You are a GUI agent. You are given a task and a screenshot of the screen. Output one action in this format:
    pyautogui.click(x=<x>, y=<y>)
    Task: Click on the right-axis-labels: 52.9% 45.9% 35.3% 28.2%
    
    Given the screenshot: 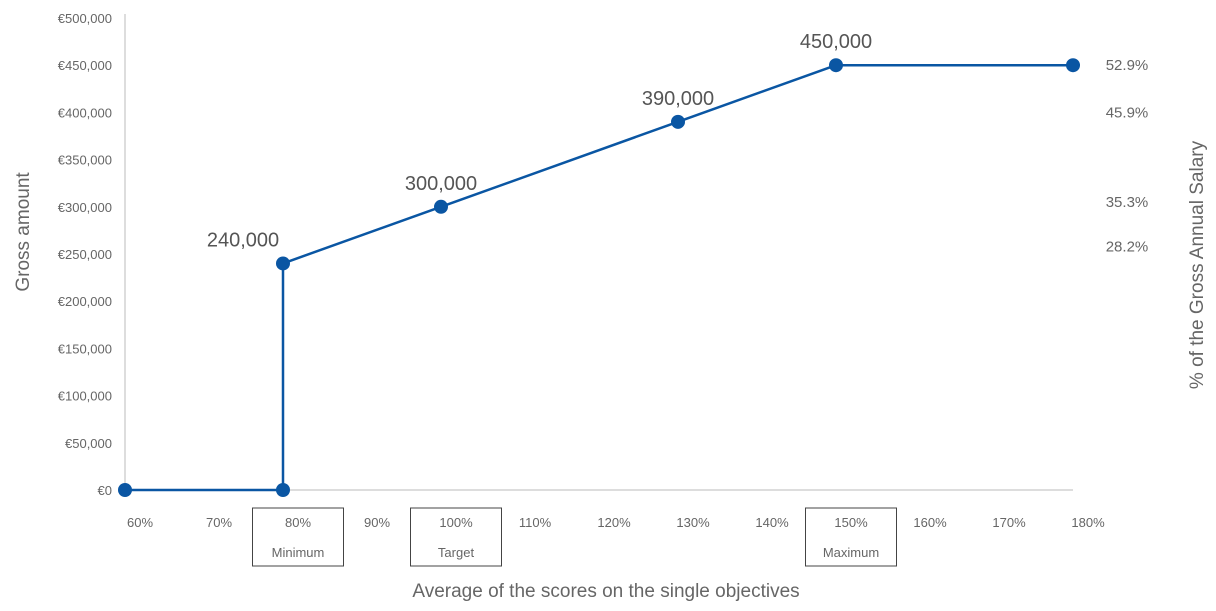 What is the action you would take?
    pyautogui.click(x=1127, y=156)
    